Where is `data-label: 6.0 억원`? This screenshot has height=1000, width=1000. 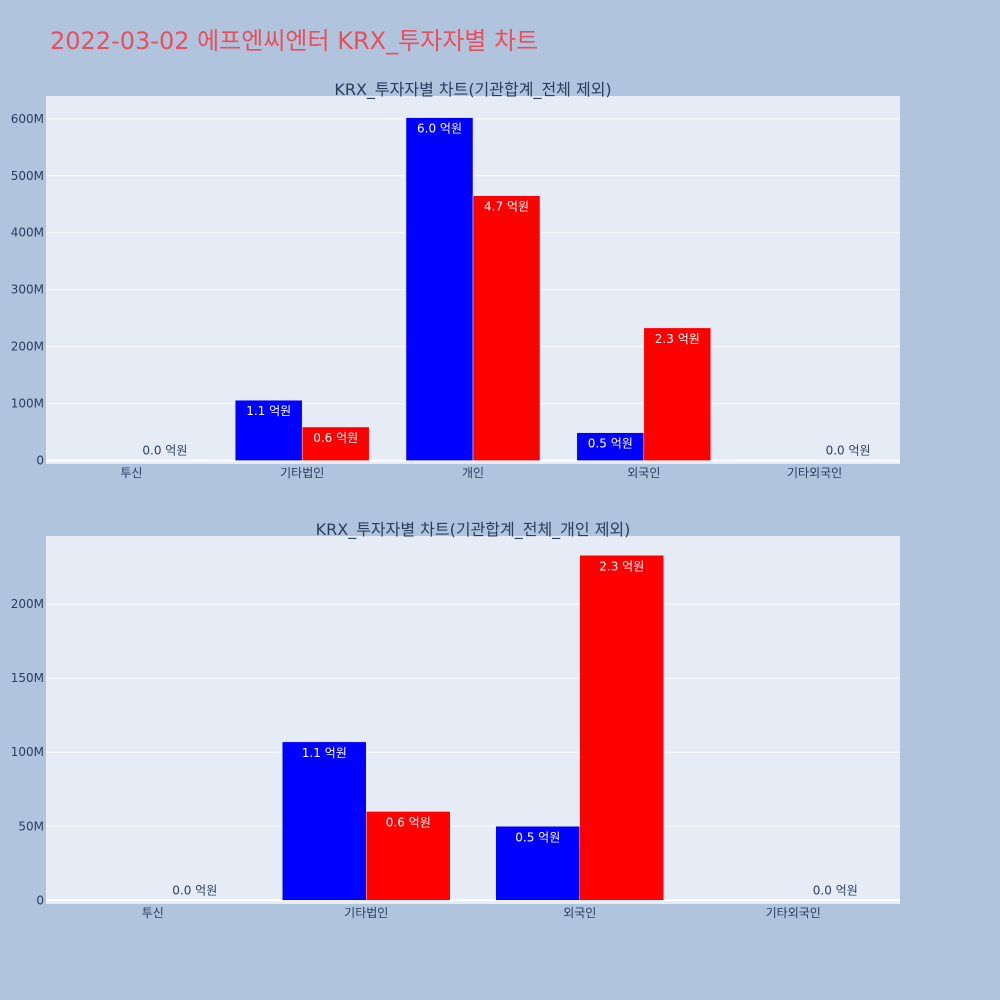
data-label: 6.0 억원 is located at coordinates (439, 129).